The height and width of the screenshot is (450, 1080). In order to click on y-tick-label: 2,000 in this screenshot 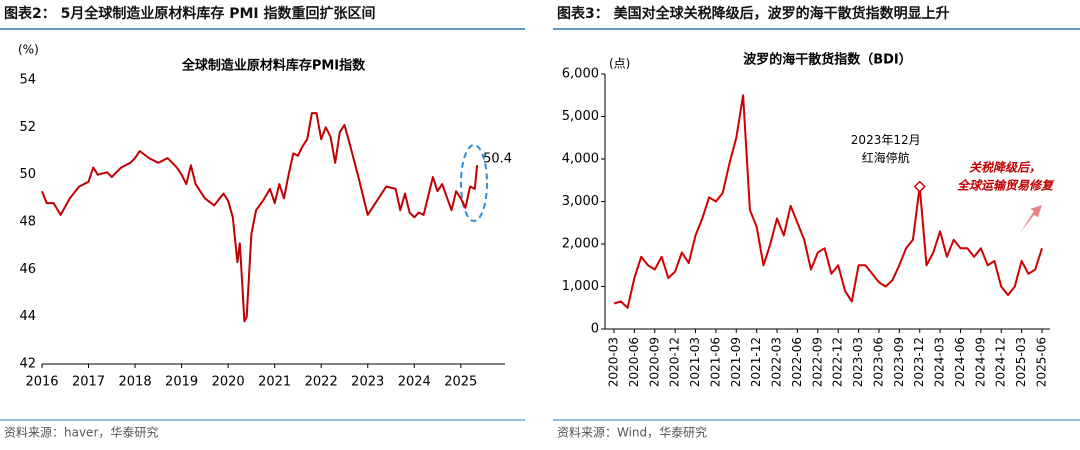, I will do `click(580, 244)`.